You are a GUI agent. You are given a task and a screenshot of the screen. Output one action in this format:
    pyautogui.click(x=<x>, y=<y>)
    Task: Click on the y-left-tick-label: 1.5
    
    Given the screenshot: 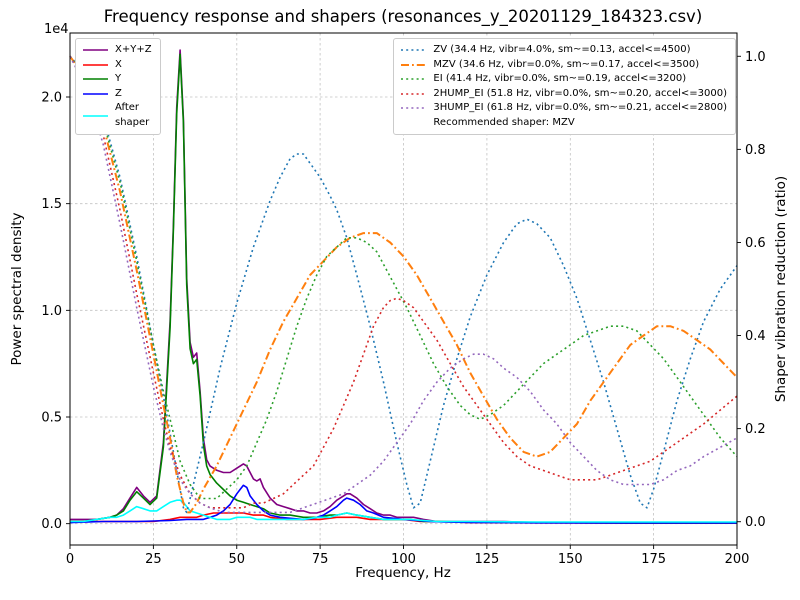 What is the action you would take?
    pyautogui.click(x=51, y=204)
    